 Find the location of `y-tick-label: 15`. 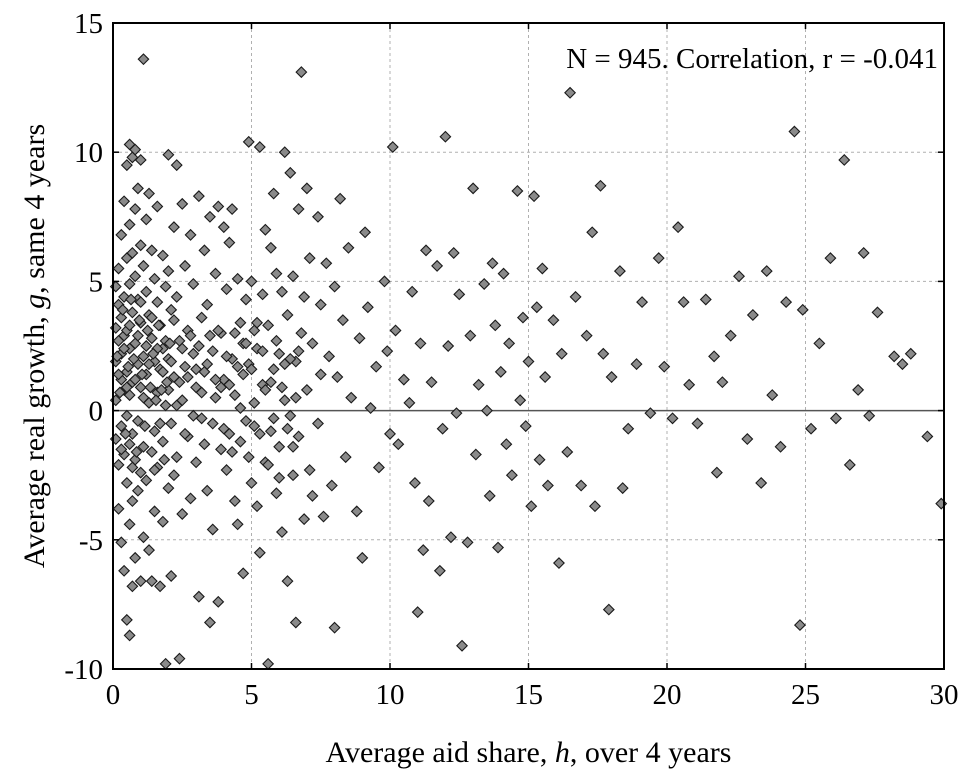

y-tick-label: 15 is located at coordinates (88, 24).